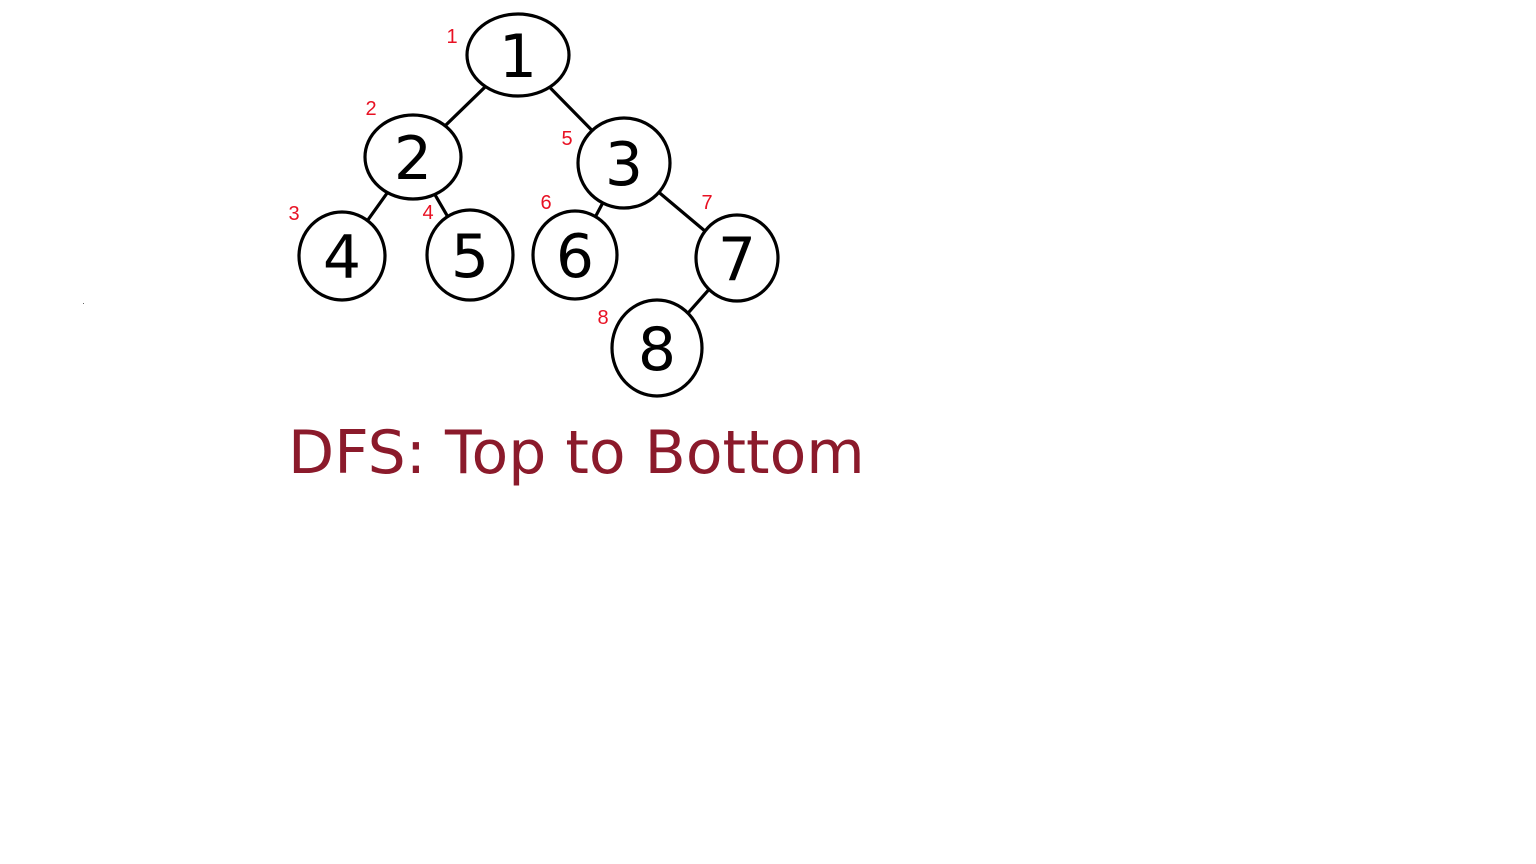 The height and width of the screenshot is (864, 1536). I want to click on tree-node-3: 3, so click(624, 163).